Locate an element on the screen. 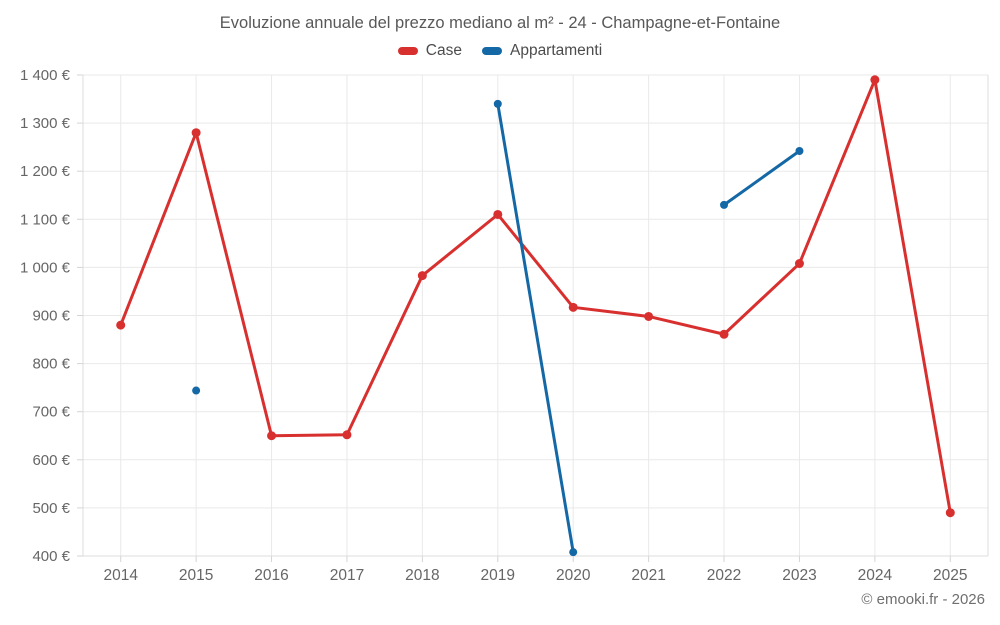 This screenshot has height=625, width=1000. data-point-appartamenti-2022 is located at coordinates (724, 204).